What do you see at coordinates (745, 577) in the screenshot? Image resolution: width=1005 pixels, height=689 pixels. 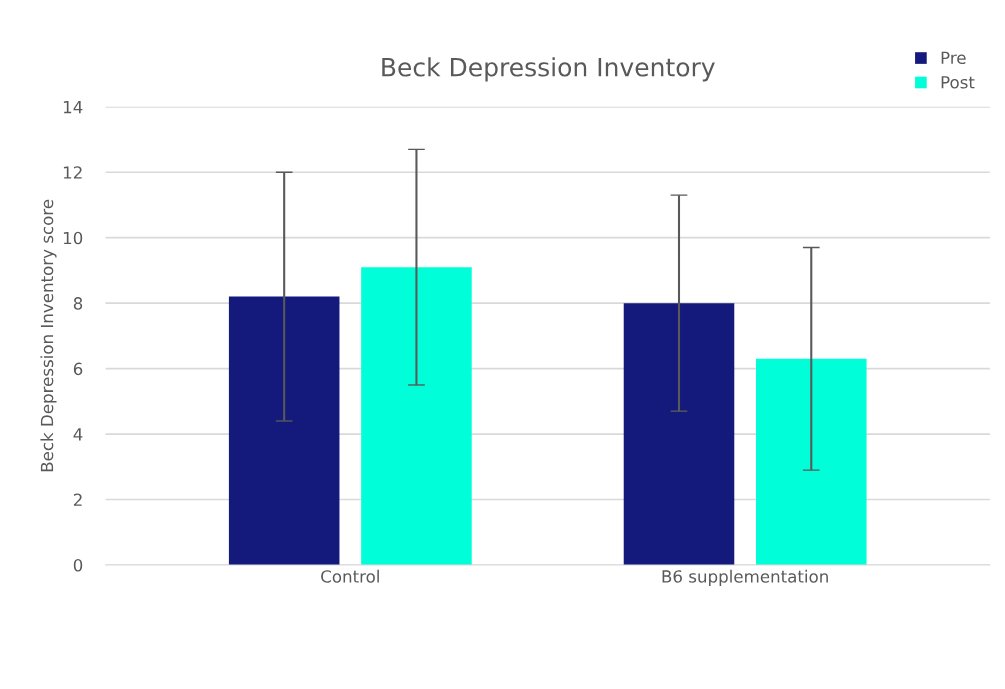 I see `x-tick-label: B6 supplementation` at bounding box center [745, 577].